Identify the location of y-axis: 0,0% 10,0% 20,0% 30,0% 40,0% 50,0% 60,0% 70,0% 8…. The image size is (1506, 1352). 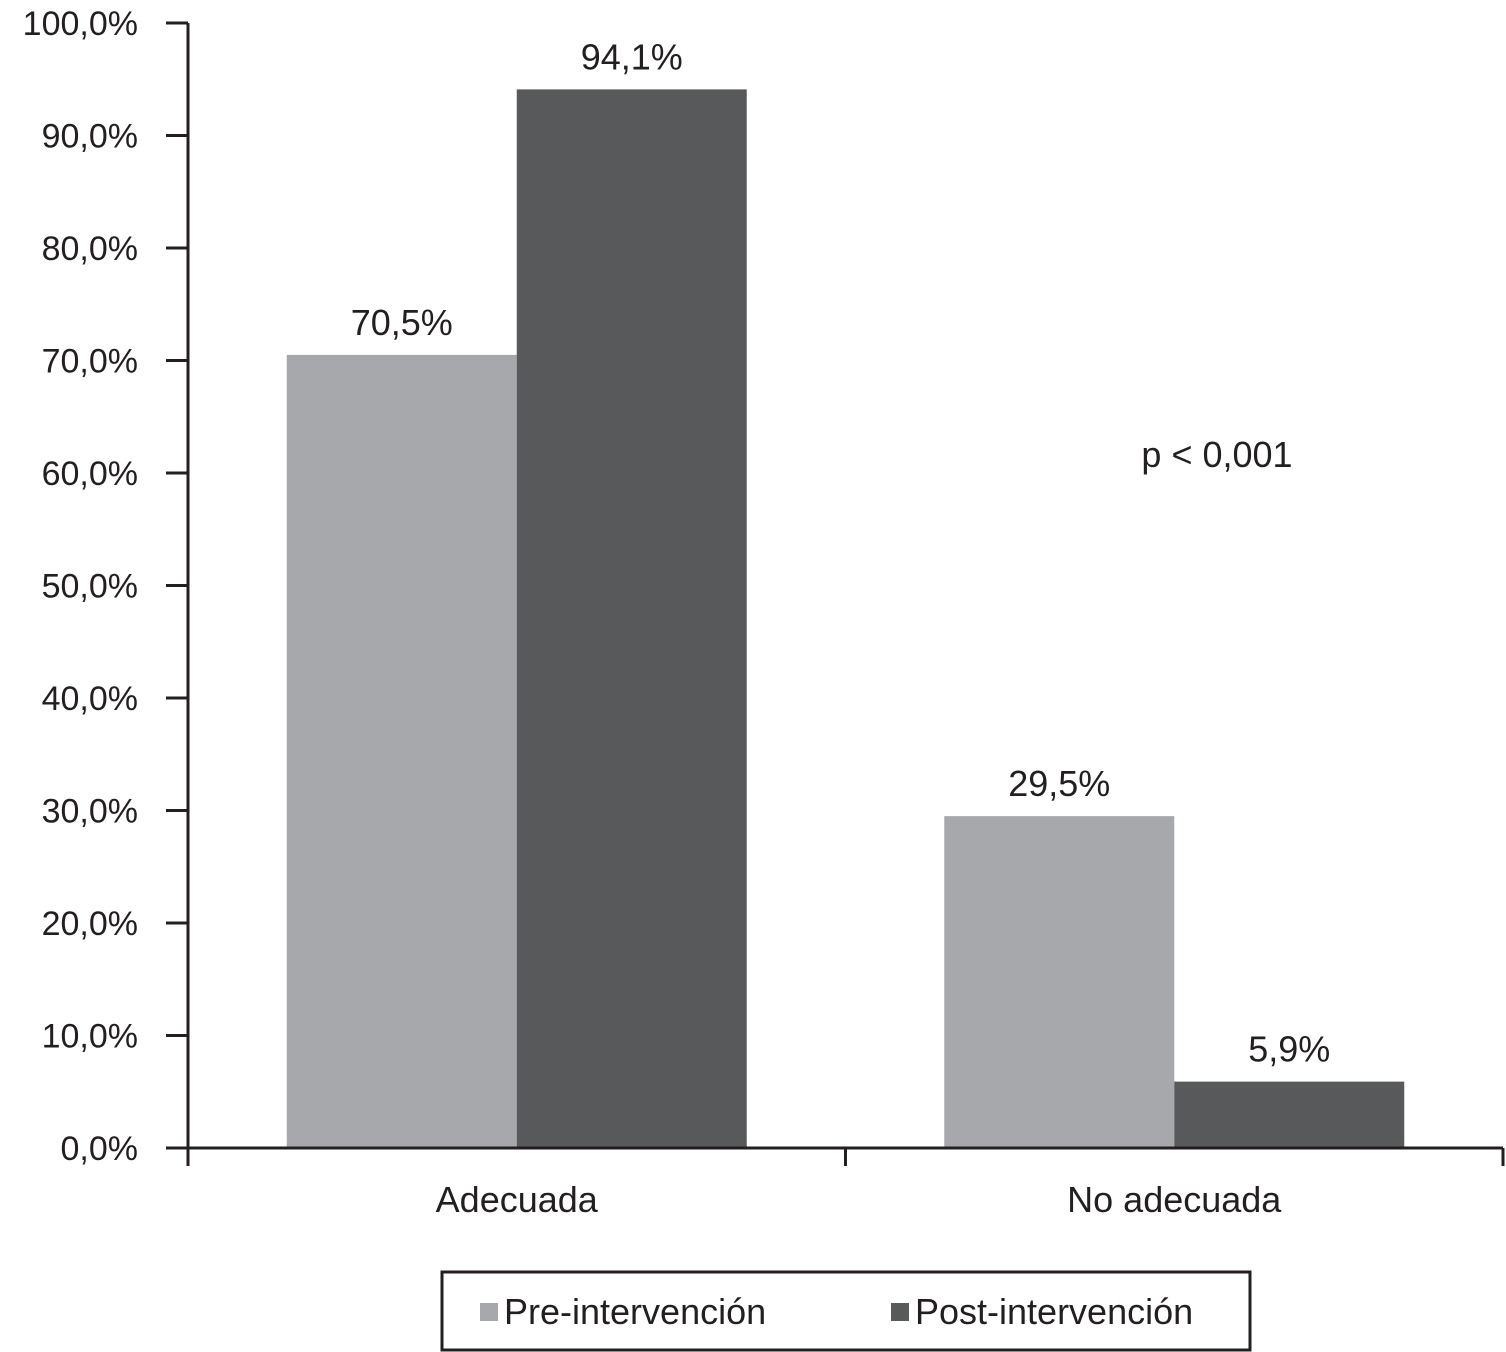
(106, 586).